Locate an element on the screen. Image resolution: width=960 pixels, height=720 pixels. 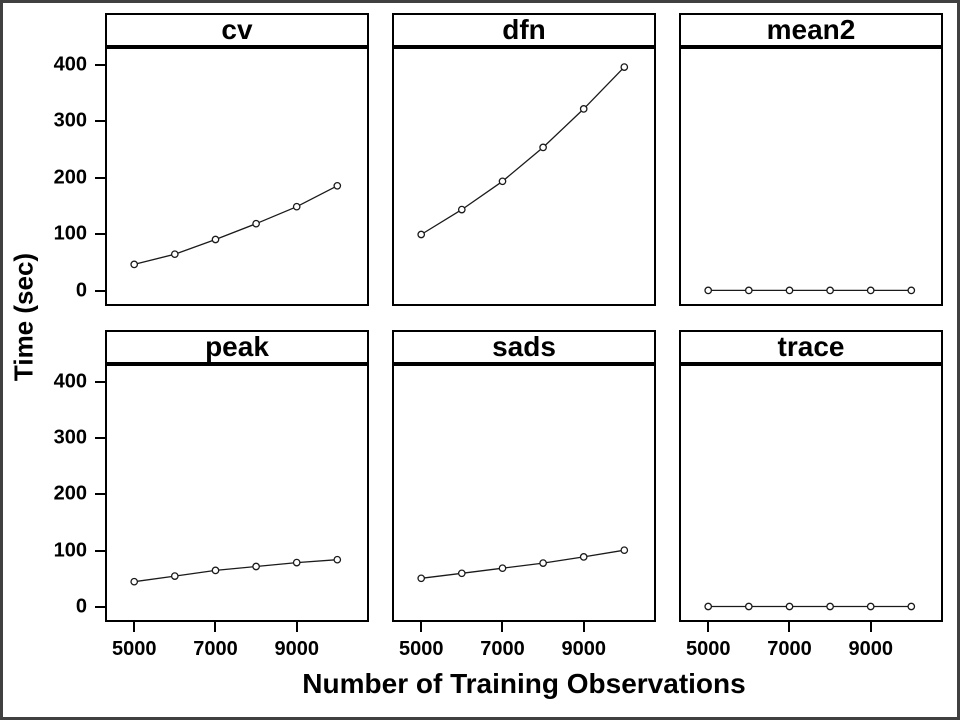
strip-label: cv is located at coordinates (237, 29).